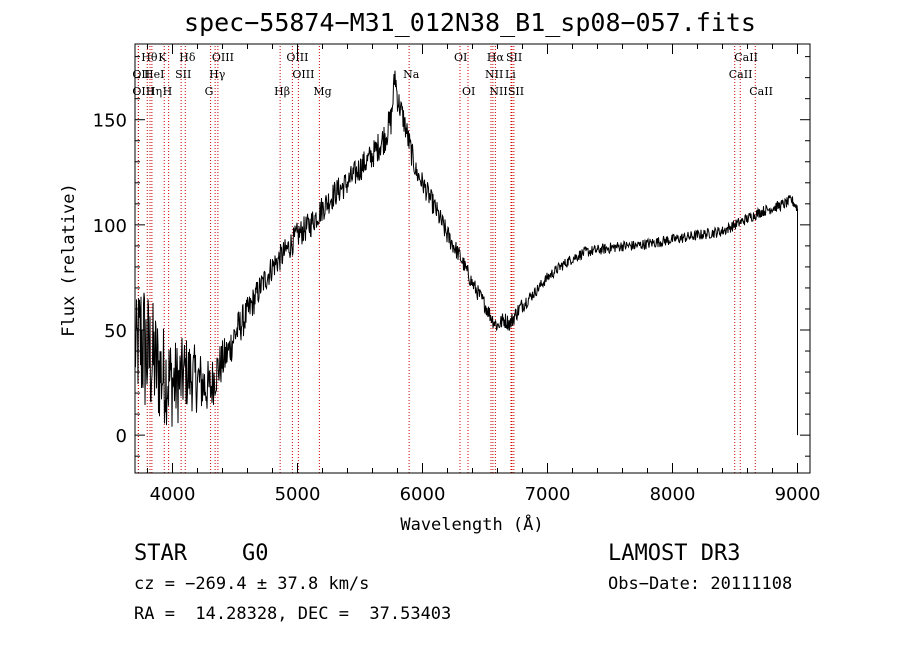  What do you see at coordinates (149, 57) in the screenshot?
I see `line-label: Hθ` at bounding box center [149, 57].